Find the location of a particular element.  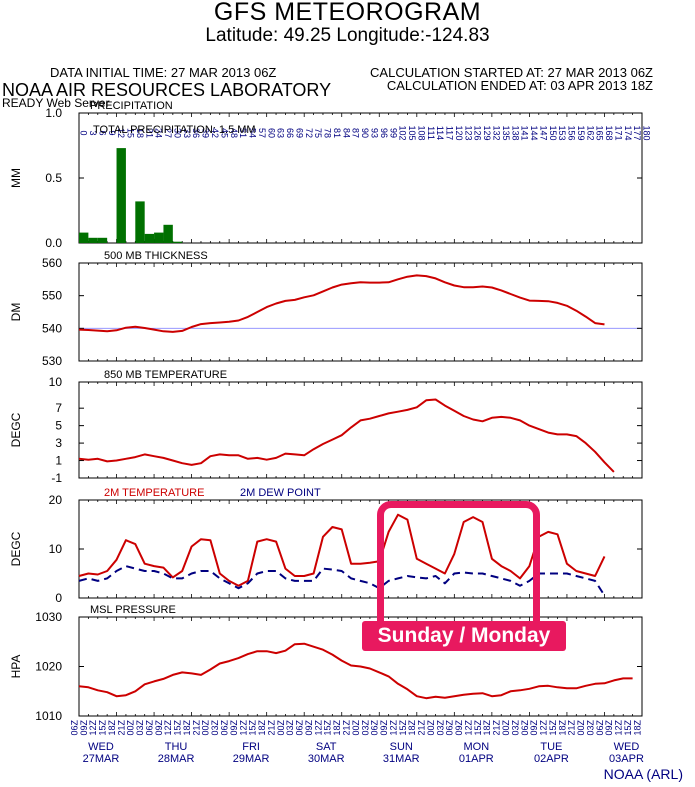

forecast-hour-label: 75 is located at coordinates (318, 133).